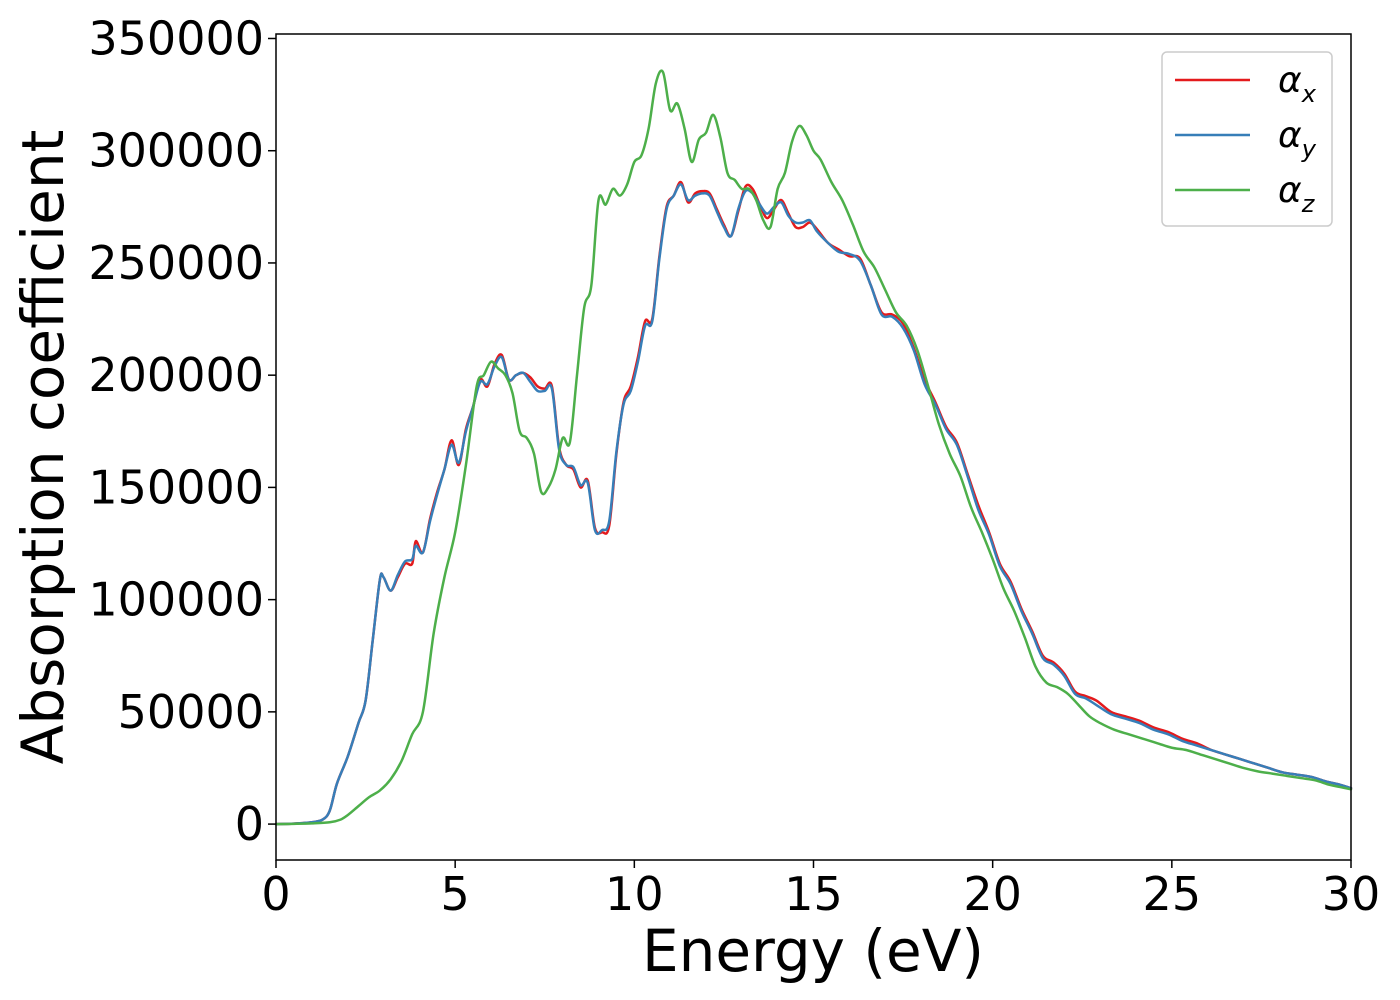  What do you see at coordinates (992, 894) in the screenshot?
I see `x-tick-label: 20` at bounding box center [992, 894].